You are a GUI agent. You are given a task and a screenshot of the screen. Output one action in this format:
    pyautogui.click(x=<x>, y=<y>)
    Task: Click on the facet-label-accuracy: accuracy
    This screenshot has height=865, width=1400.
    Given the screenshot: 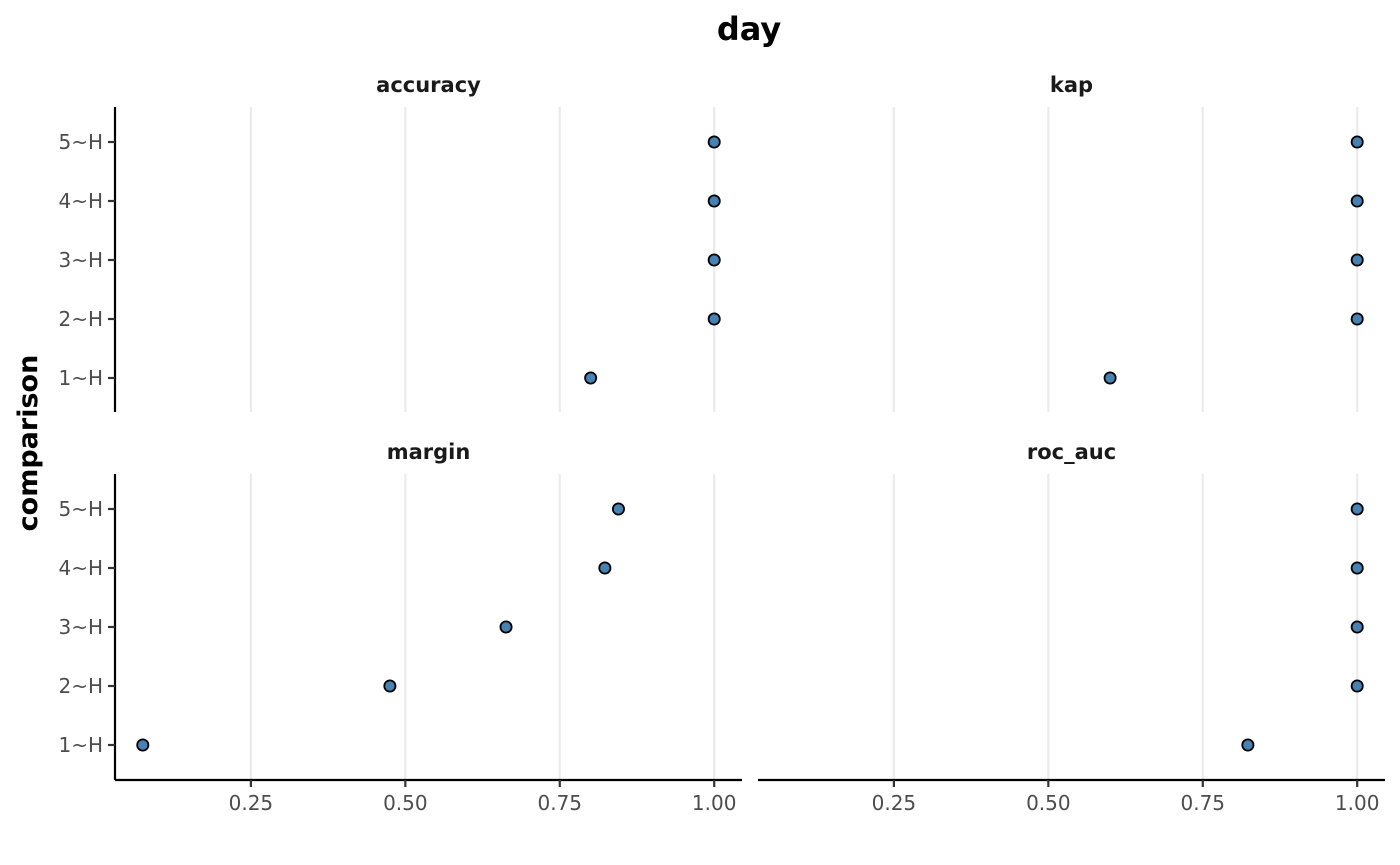 What is the action you would take?
    pyautogui.click(x=428, y=85)
    